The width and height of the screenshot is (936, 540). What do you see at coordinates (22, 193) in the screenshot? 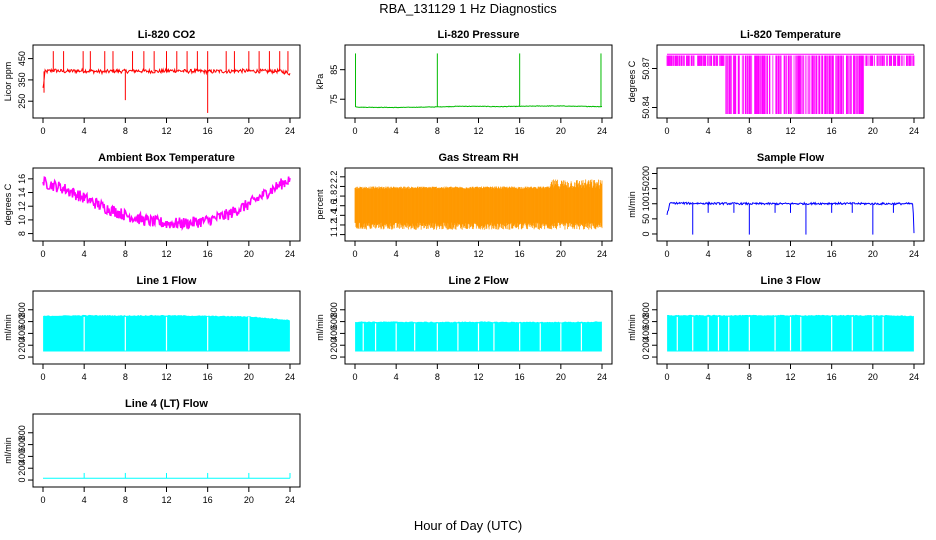
I see `y-tick-label: 14` at bounding box center [22, 193].